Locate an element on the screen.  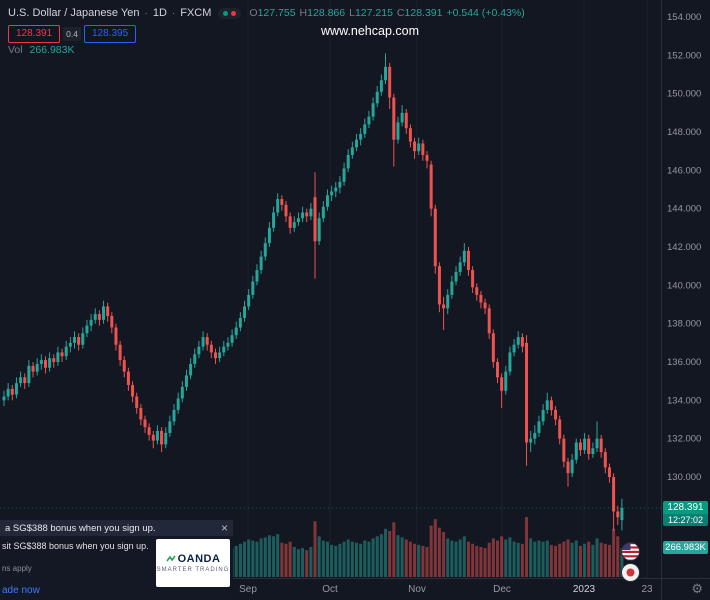
ad-line1: sit SG$388 bonus when you sign up. is located at coordinates (75, 546).